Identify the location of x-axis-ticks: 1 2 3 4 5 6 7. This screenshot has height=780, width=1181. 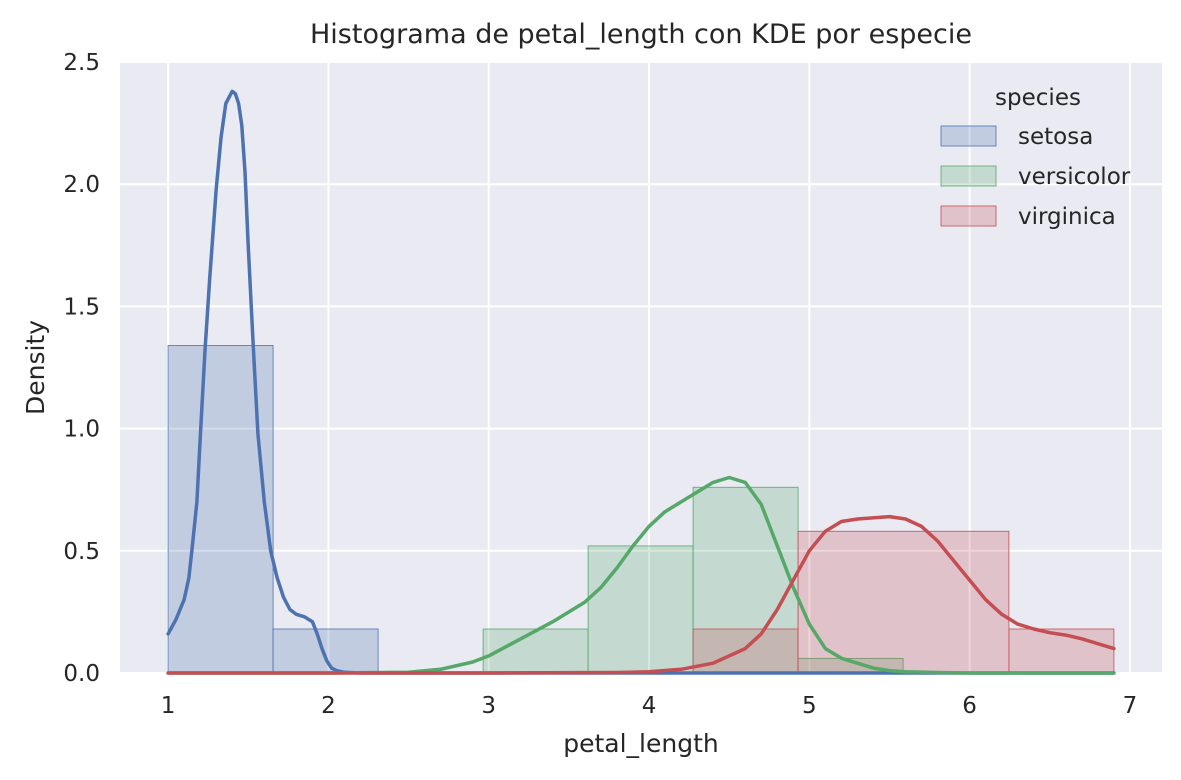
(649, 706).